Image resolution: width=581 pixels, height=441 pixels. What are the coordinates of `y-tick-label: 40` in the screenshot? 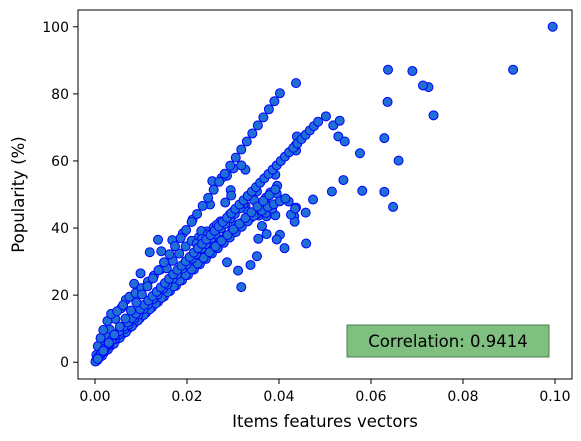 It's located at (60, 229).